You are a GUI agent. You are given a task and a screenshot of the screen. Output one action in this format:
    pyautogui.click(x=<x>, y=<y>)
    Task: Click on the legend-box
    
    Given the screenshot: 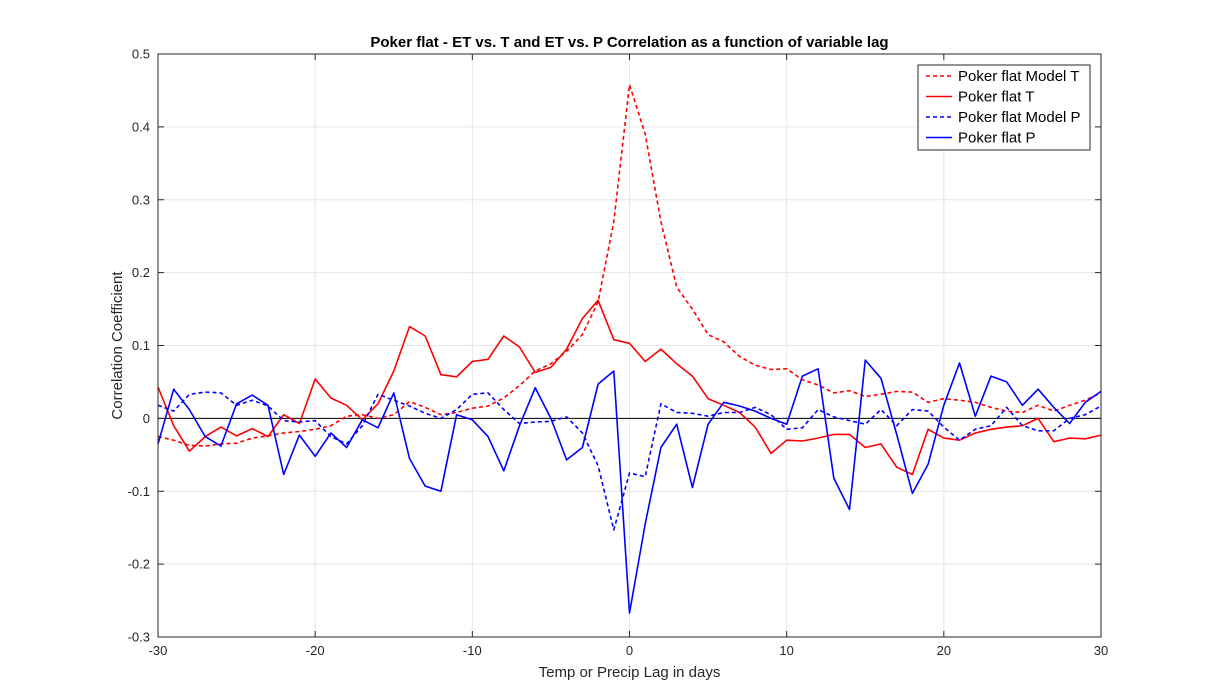 What is the action you would take?
    pyautogui.click(x=1004, y=107)
    